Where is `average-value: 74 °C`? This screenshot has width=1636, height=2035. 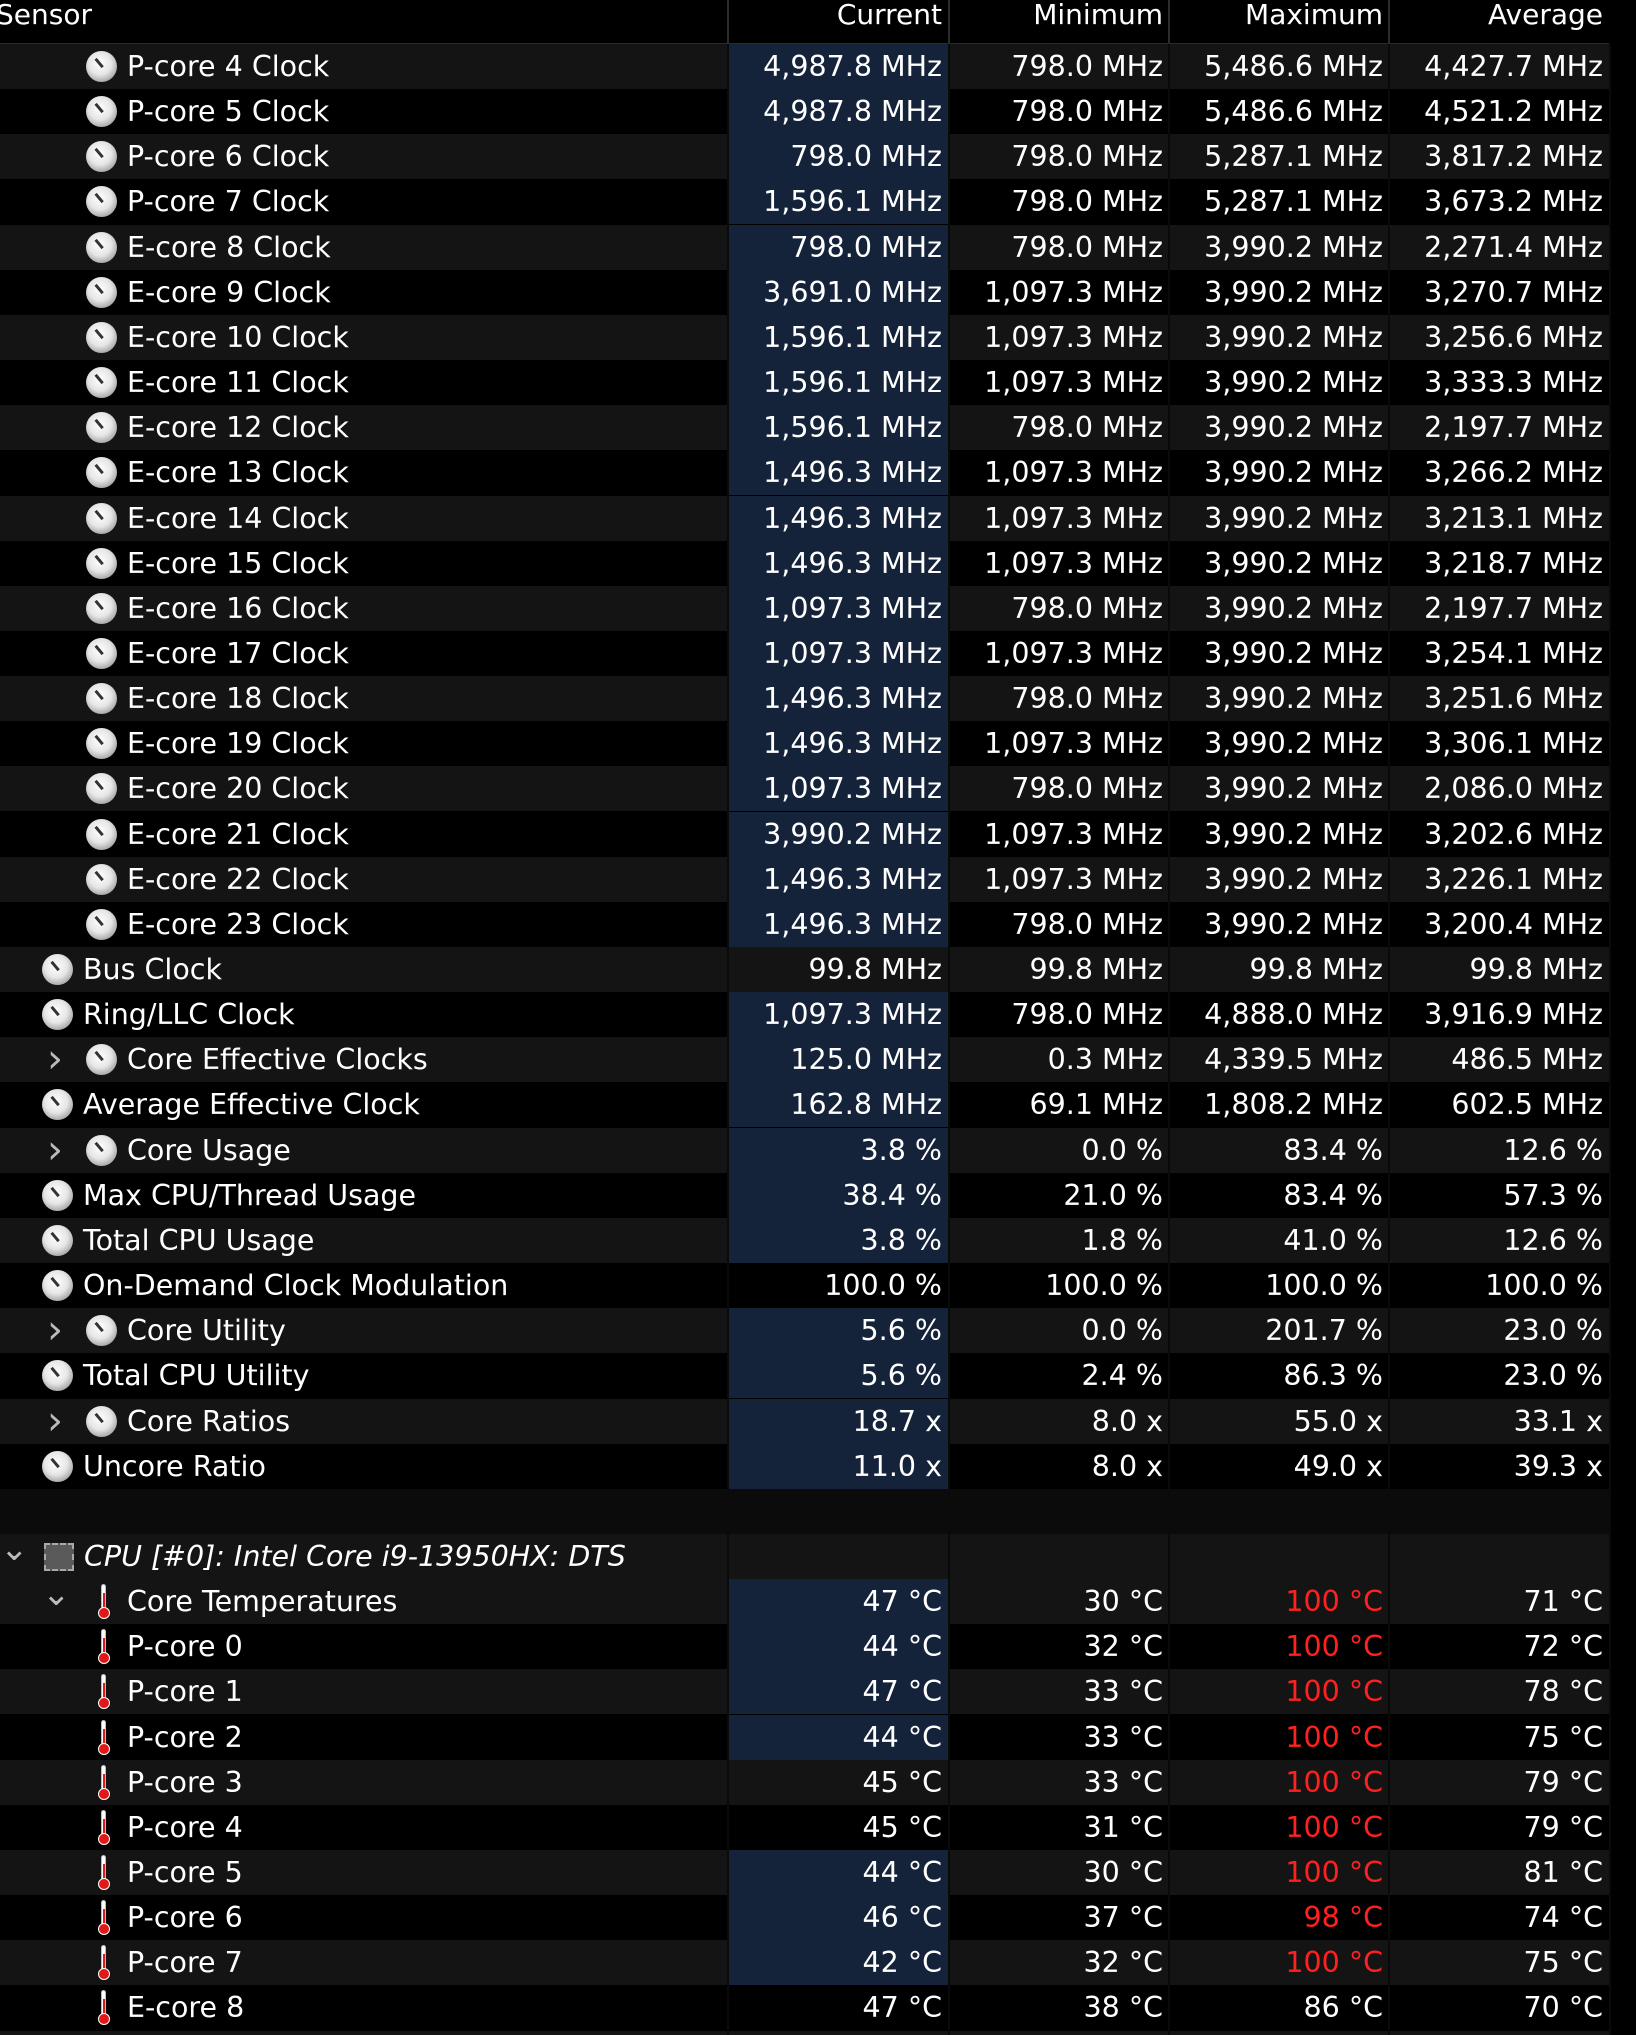
average-value: 74 °C is located at coordinates (1563, 1918).